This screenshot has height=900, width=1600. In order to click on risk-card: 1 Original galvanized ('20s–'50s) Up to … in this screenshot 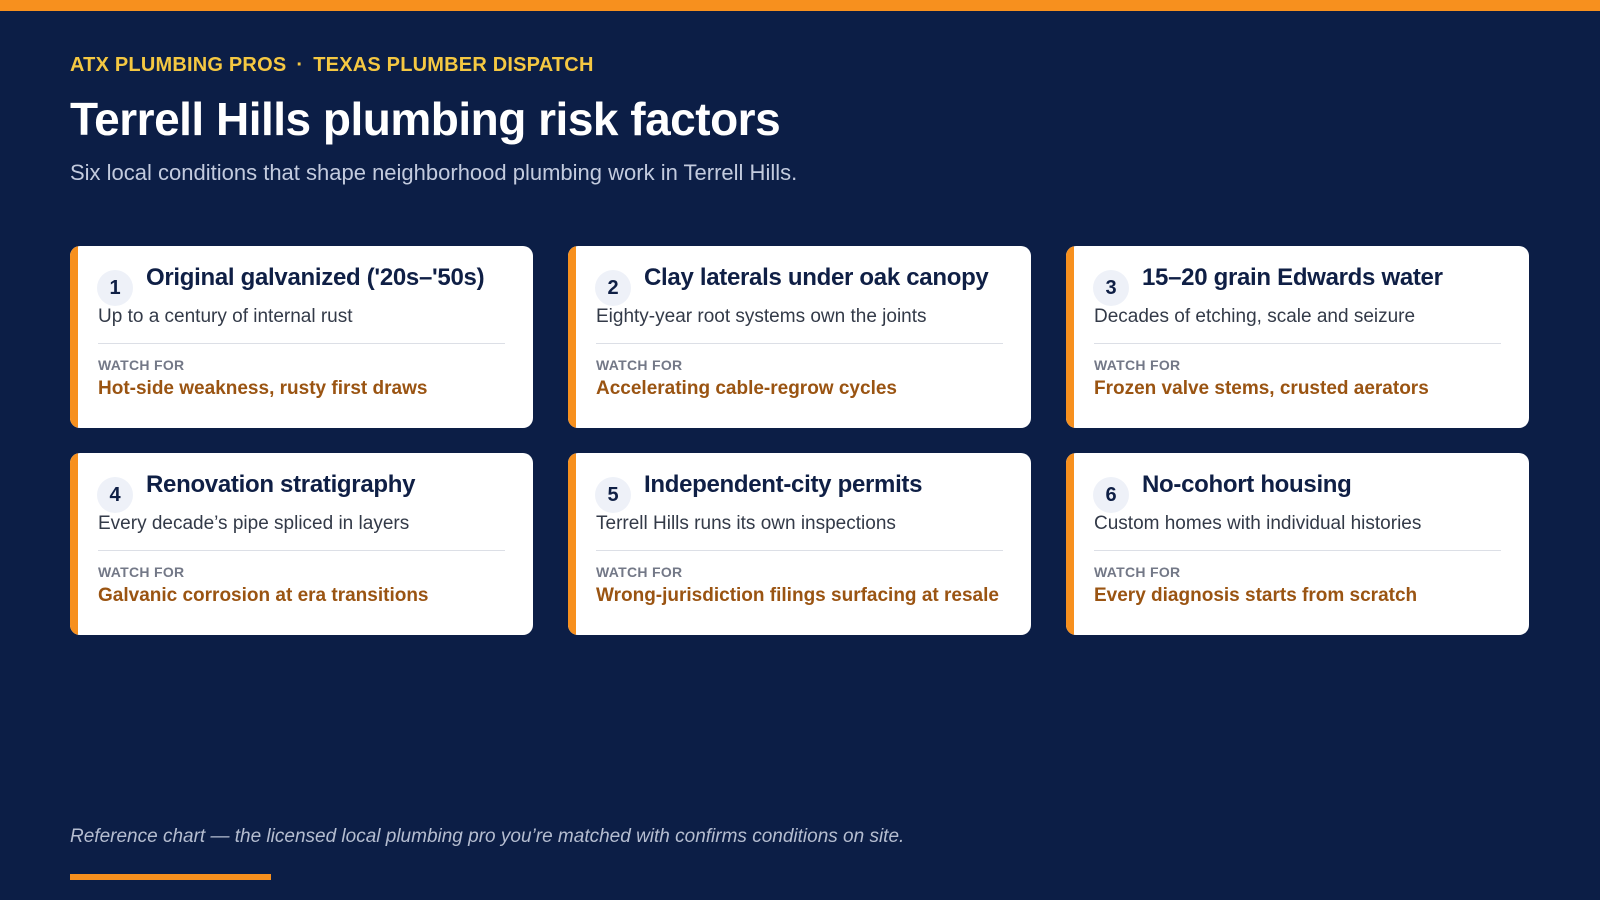, I will do `click(301, 337)`.